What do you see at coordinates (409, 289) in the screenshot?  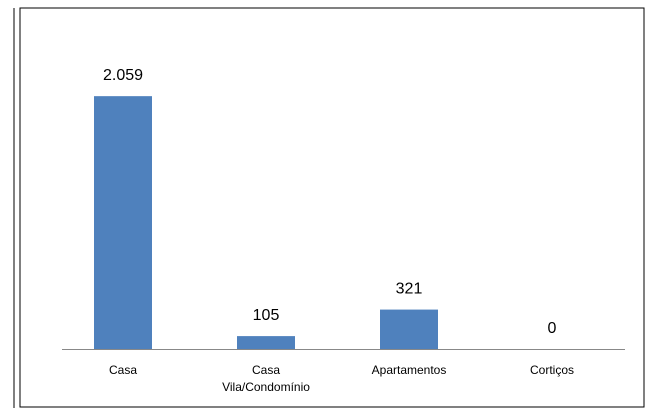 I see `data-label: 321` at bounding box center [409, 289].